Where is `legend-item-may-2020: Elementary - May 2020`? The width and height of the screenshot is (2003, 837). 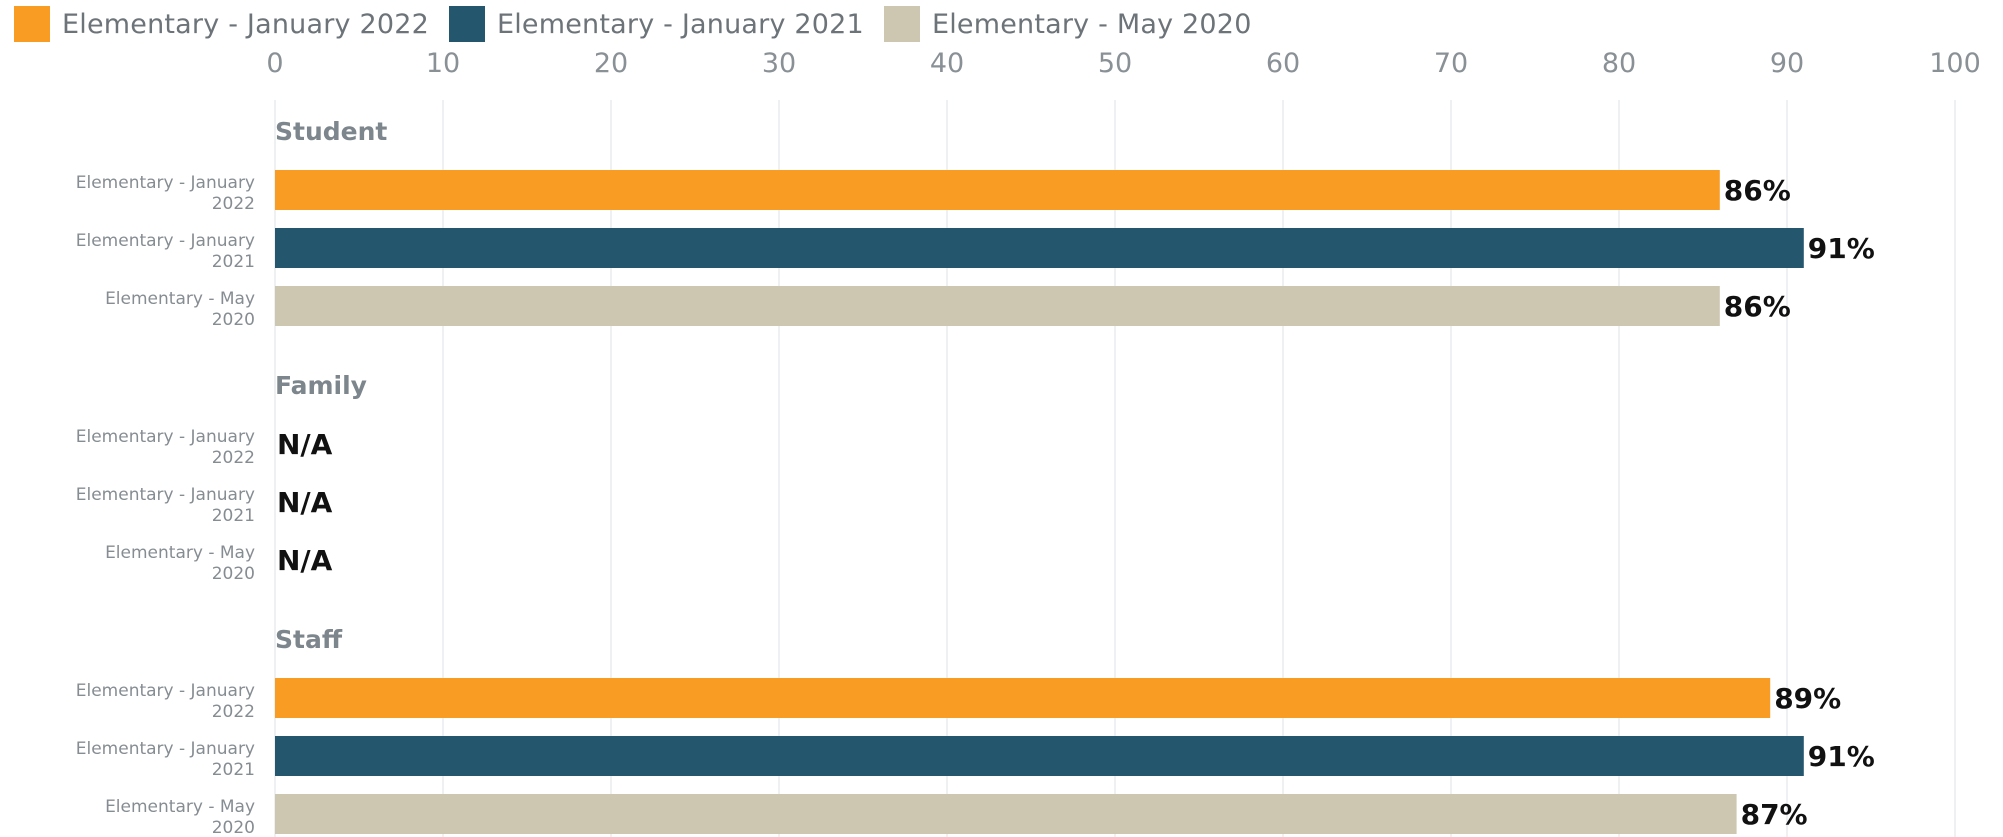
legend-item-may-2020: Elementary - May 2020 is located at coordinates (1061, 24).